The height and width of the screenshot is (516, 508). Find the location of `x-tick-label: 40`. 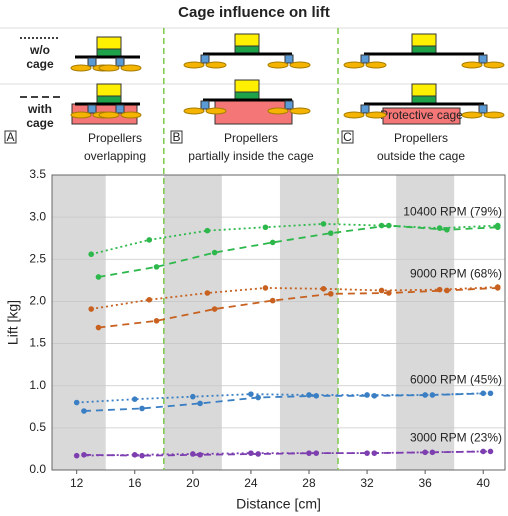

x-tick-label: 40 is located at coordinates (484, 483).